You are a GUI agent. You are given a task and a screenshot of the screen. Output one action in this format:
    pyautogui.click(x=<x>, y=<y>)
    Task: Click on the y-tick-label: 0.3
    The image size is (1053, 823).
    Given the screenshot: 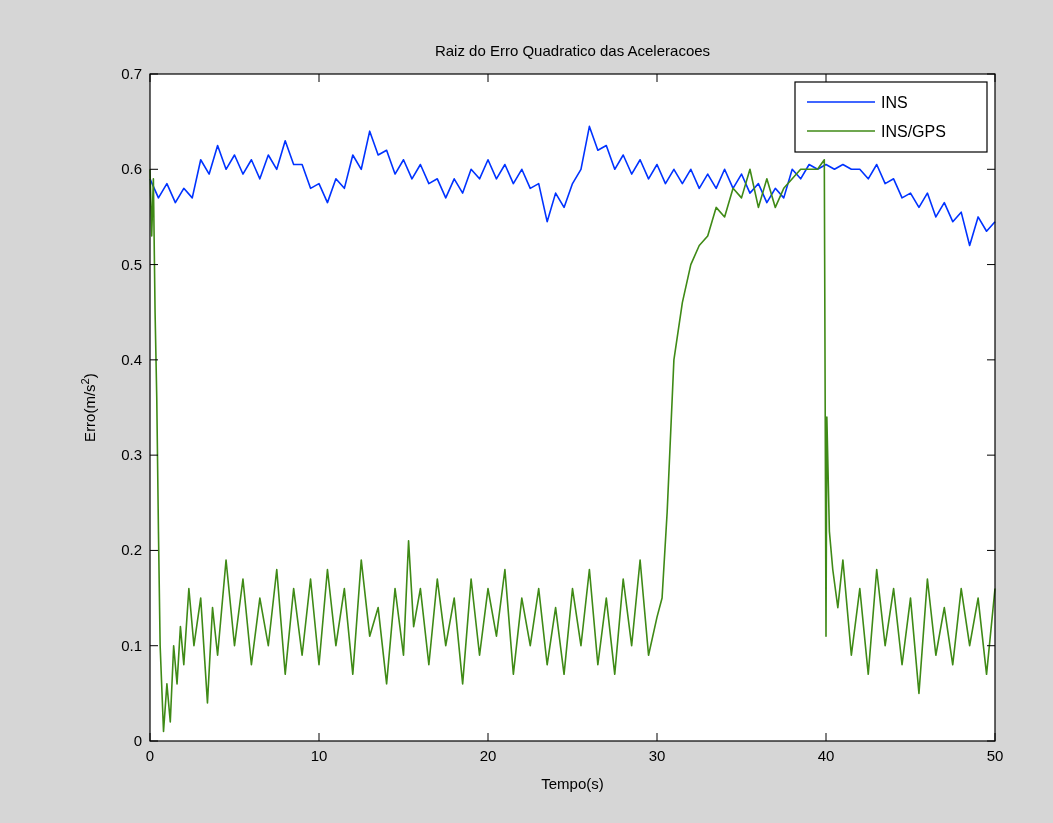 What is the action you would take?
    pyautogui.click(x=131, y=455)
    